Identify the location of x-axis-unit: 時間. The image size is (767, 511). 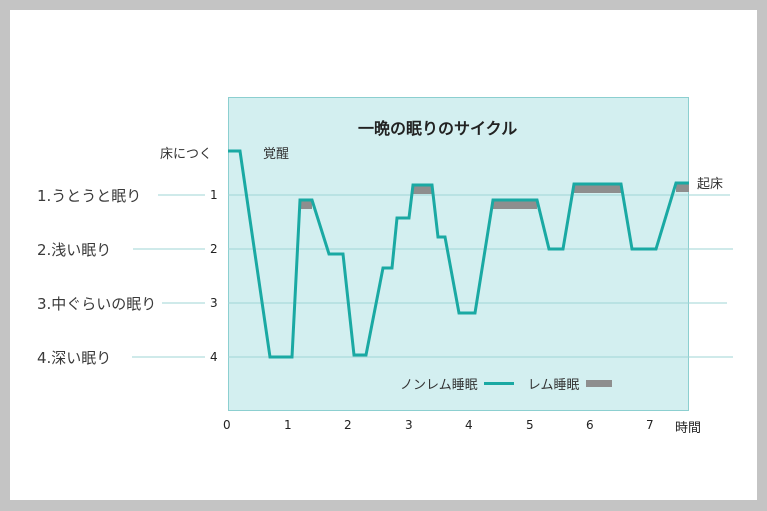
(688, 428).